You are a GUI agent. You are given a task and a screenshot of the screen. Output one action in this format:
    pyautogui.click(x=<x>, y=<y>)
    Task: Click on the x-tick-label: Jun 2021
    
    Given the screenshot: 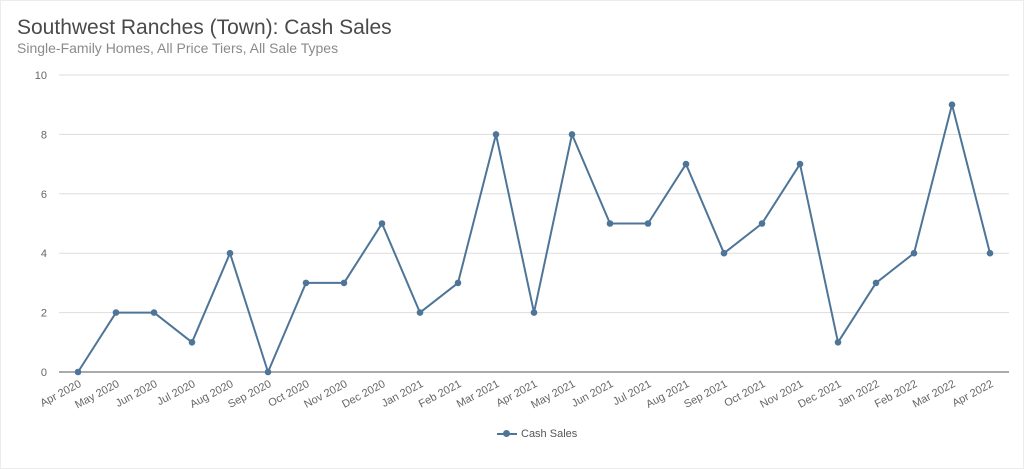 What is the action you would take?
    pyautogui.click(x=593, y=394)
    